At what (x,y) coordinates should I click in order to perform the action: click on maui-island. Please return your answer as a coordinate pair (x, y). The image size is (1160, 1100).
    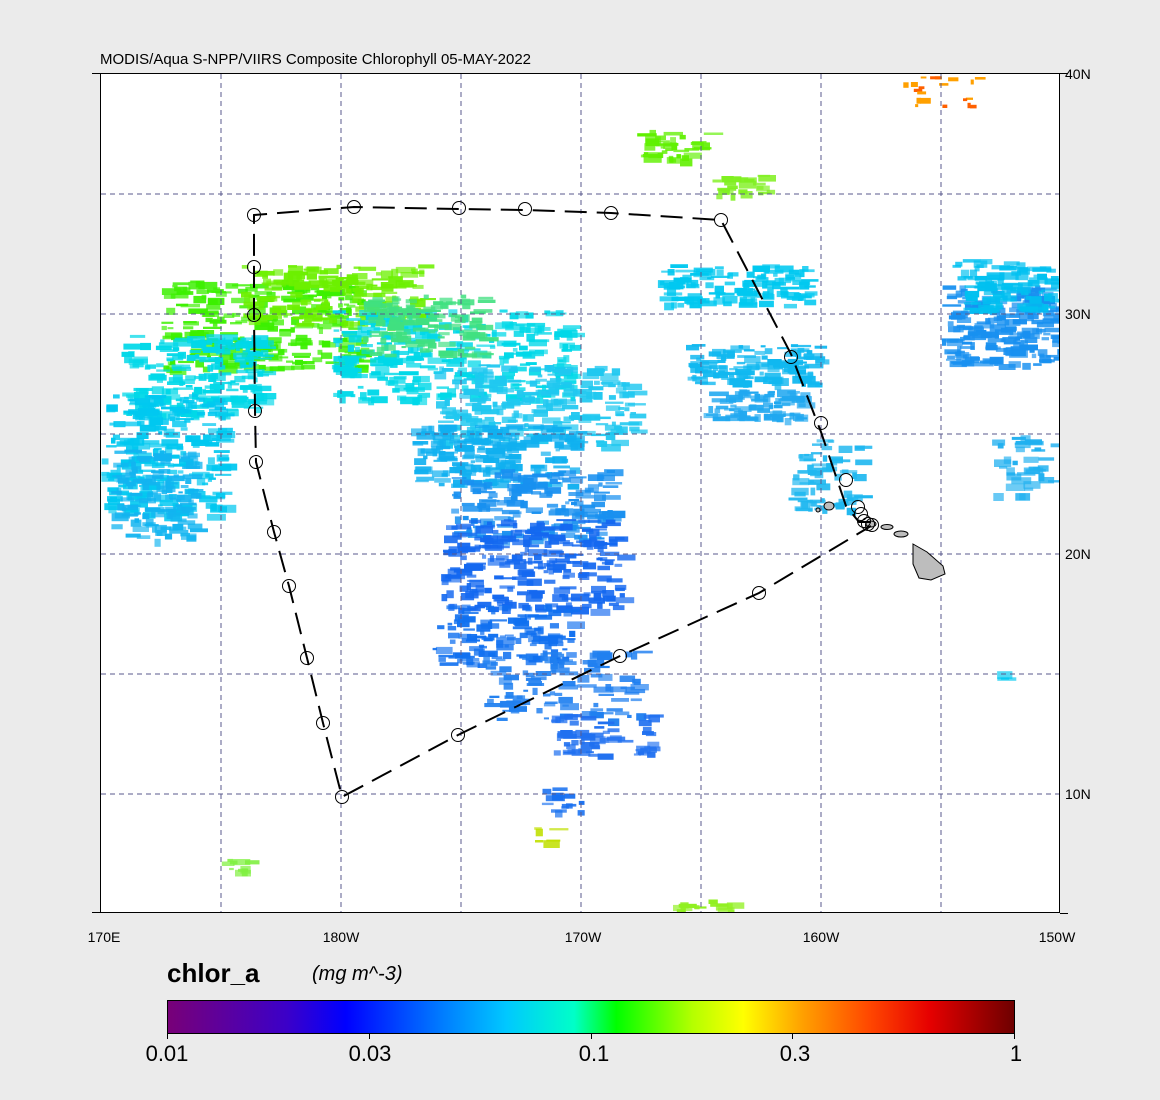
    Looking at the image, I should click on (901, 534).